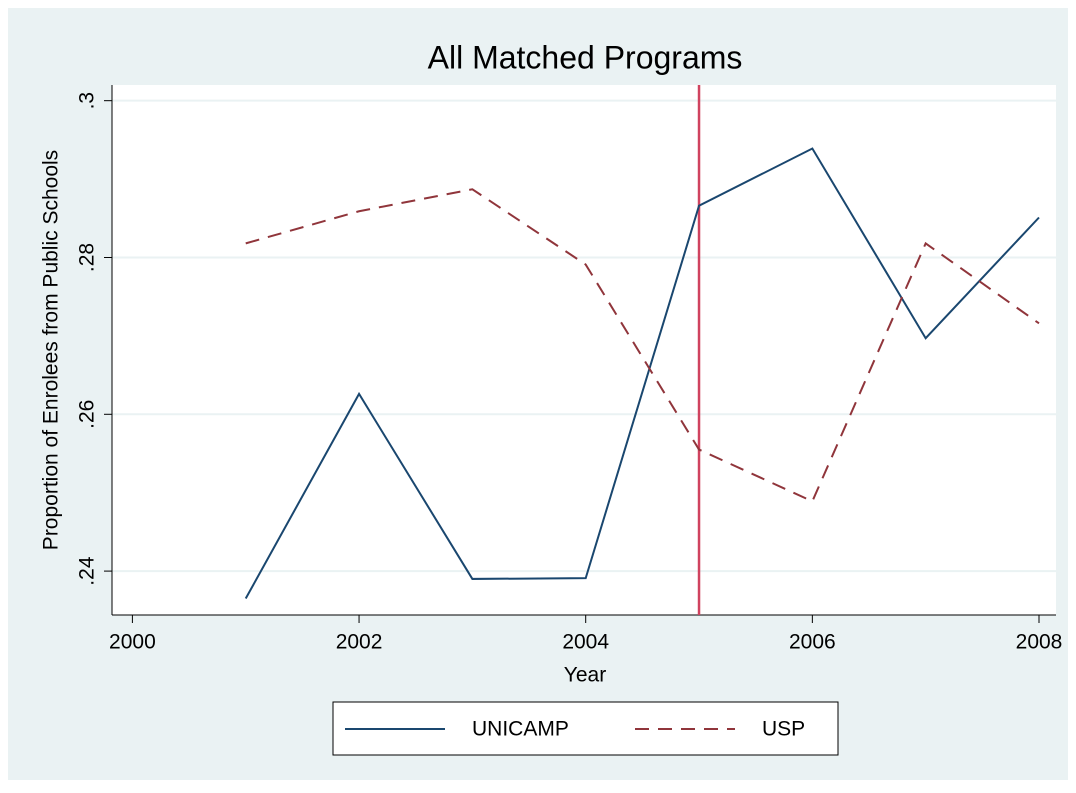 The height and width of the screenshot is (793, 1076). I want to click on legend-label: USP, so click(783, 729).